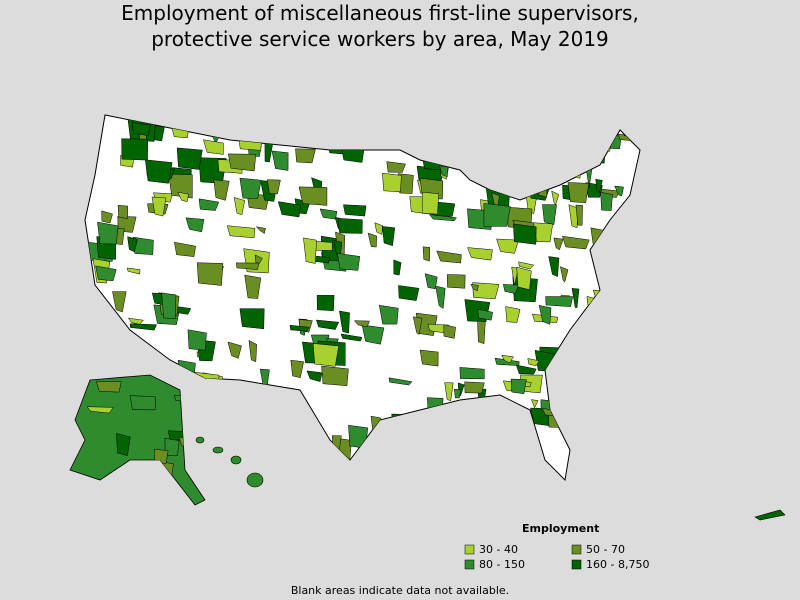  What do you see at coordinates (502, 564) in the screenshot?
I see `legend-label: 80 - 150` at bounding box center [502, 564].